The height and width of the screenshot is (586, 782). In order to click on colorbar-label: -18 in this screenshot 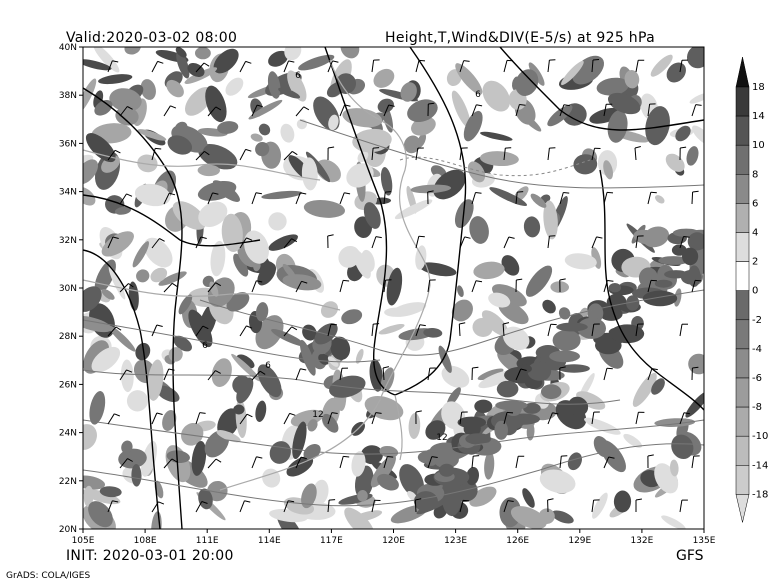, I will do `click(760, 494)`.